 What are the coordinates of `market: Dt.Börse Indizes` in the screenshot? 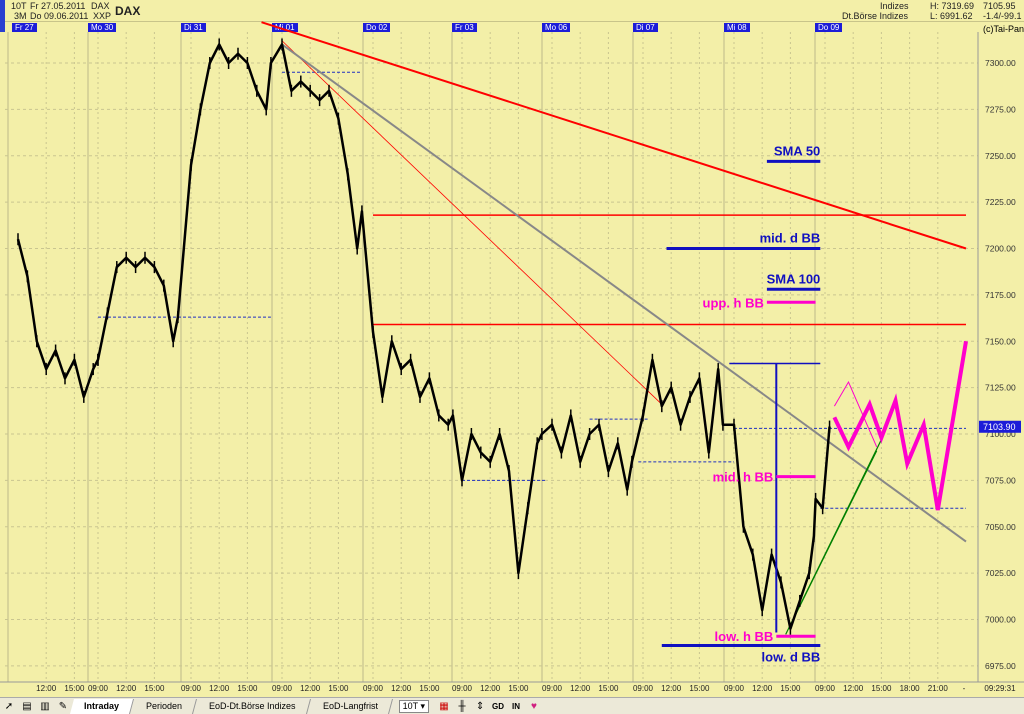 It's located at (875, 16).